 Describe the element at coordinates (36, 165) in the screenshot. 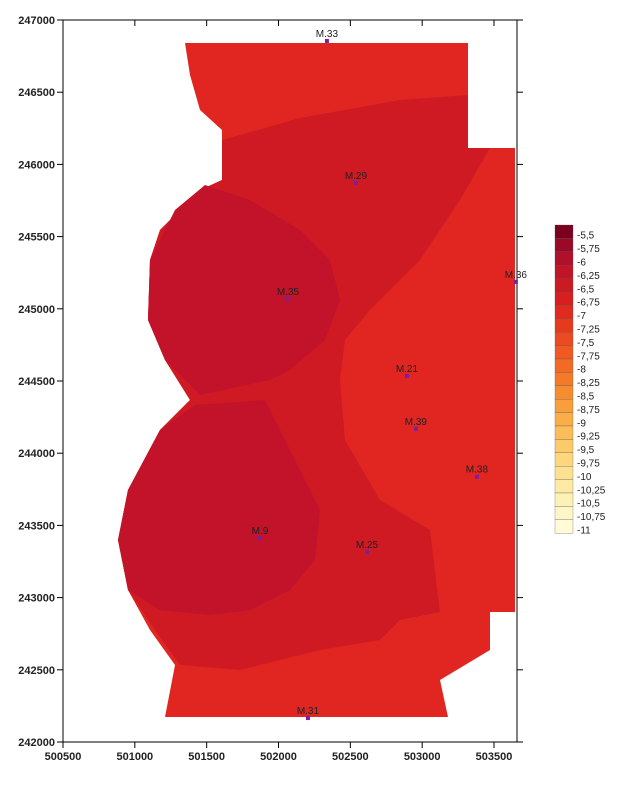

I see `y-tick-label: 246000` at that location.